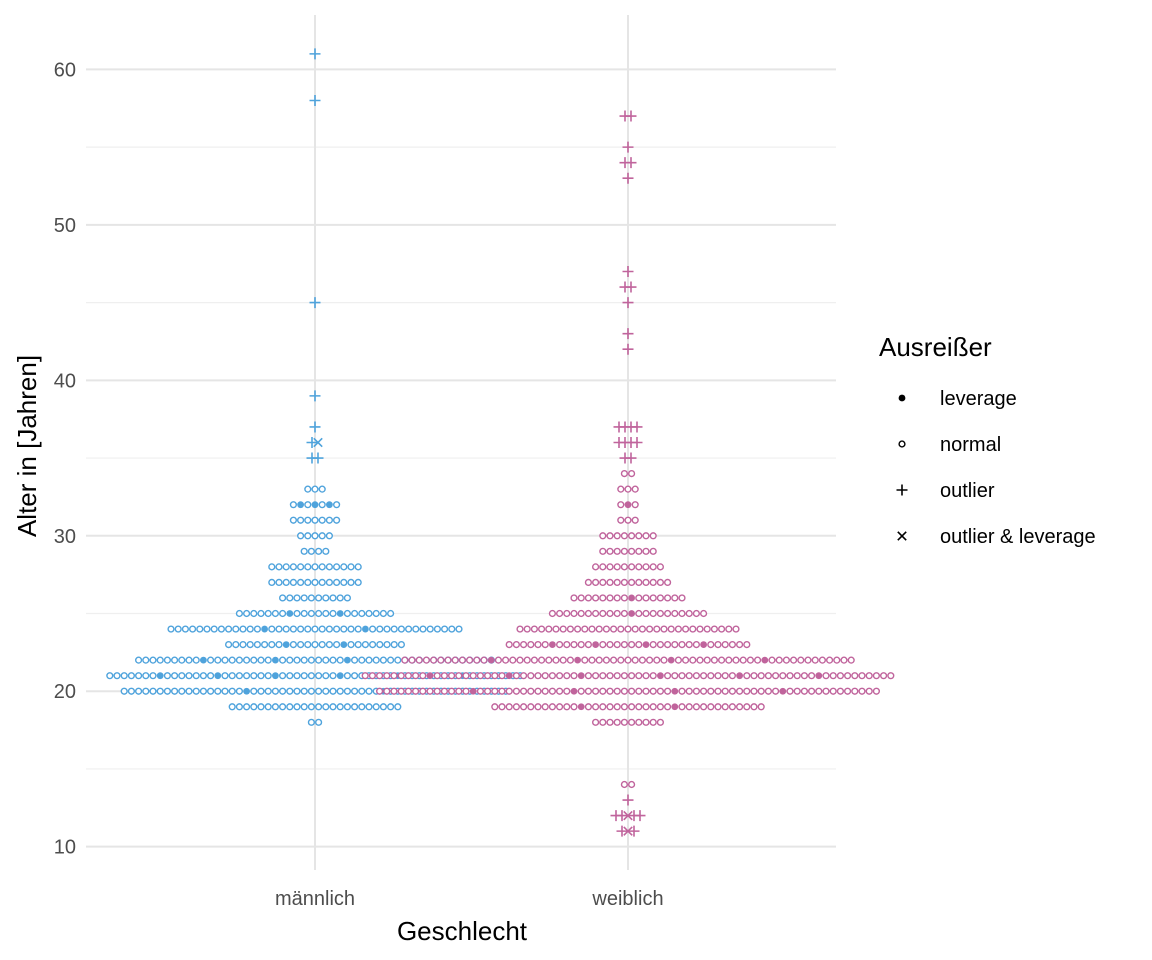  Describe the element at coordinates (462, 931) in the screenshot. I see `x-axis-title: Geschlecht` at that location.